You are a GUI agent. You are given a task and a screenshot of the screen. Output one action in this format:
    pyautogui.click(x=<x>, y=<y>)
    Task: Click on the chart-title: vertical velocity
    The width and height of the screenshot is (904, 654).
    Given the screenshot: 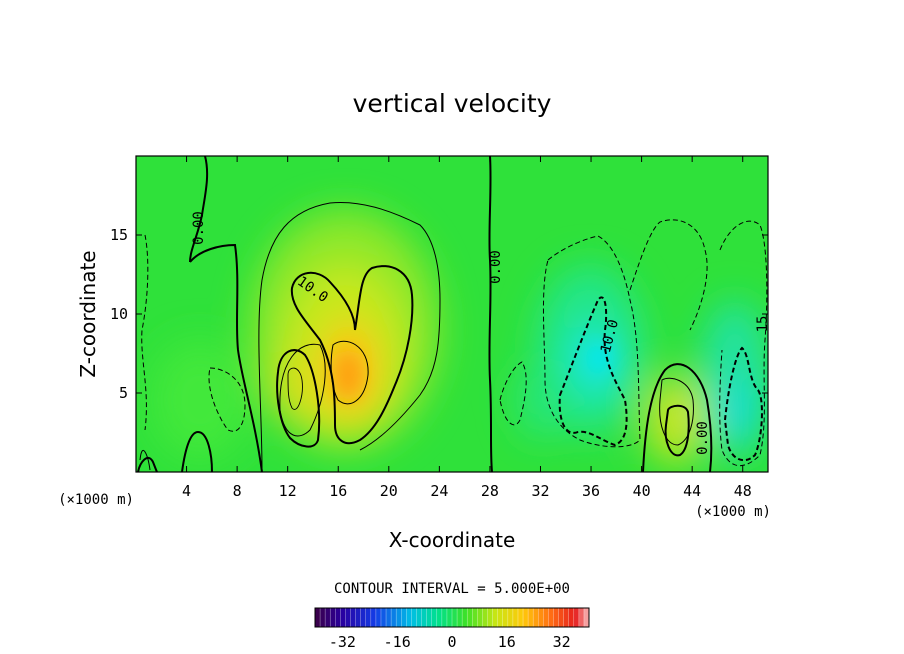 What is the action you would take?
    pyautogui.click(x=452, y=103)
    